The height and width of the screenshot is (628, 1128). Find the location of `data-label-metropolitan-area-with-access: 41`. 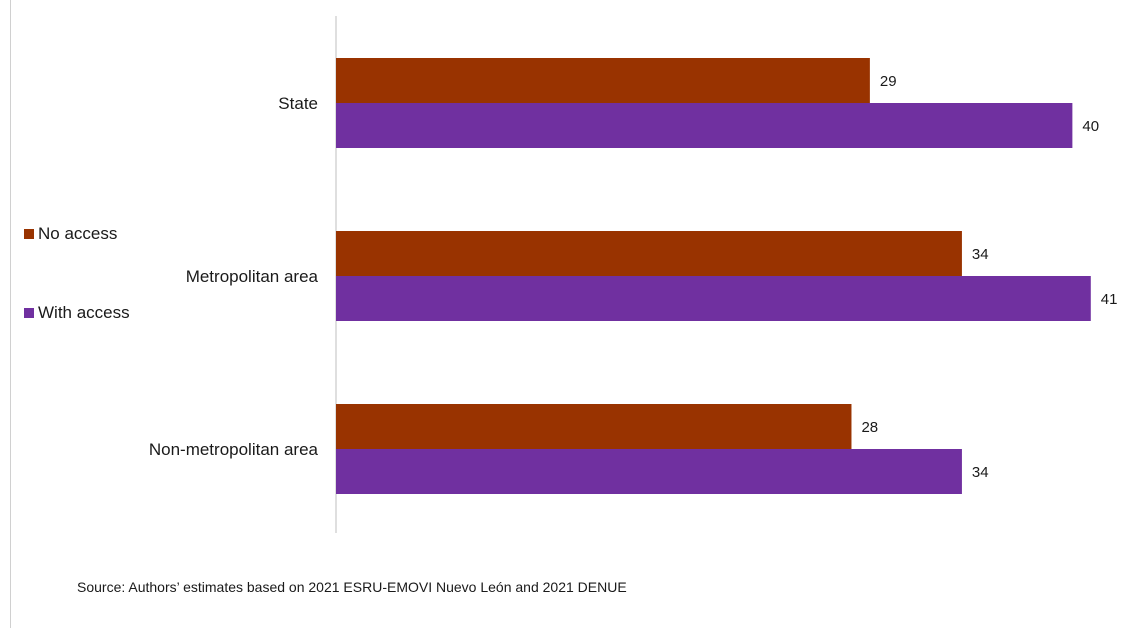

data-label-metropolitan-area-with-access: 41 is located at coordinates (1109, 299).